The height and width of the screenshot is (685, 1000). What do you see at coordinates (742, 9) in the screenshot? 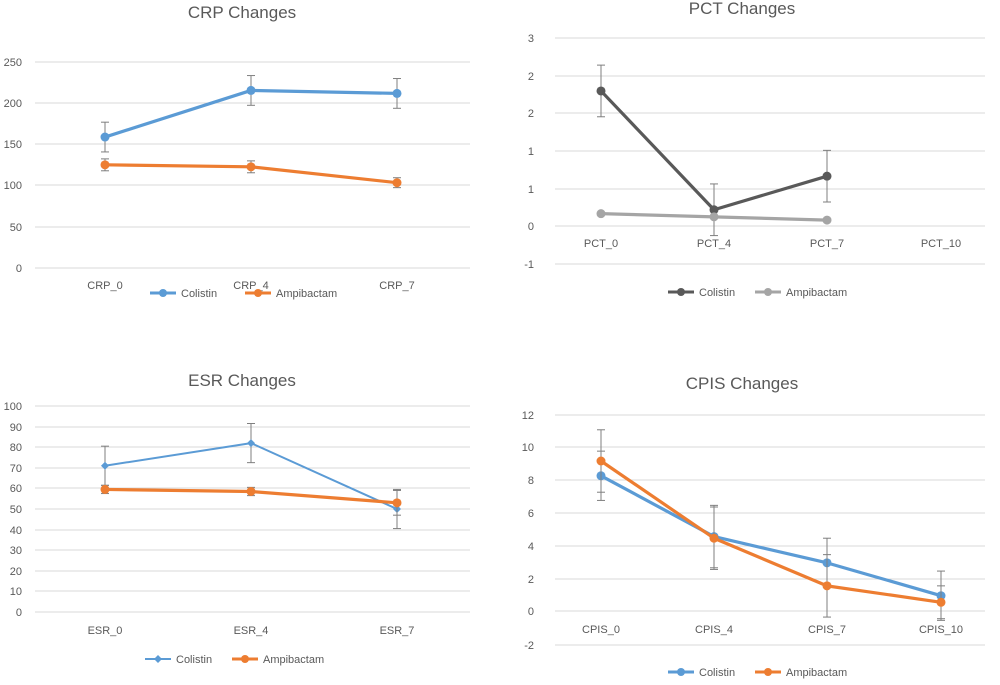
I see `chart-title: PCT Changes` at bounding box center [742, 9].